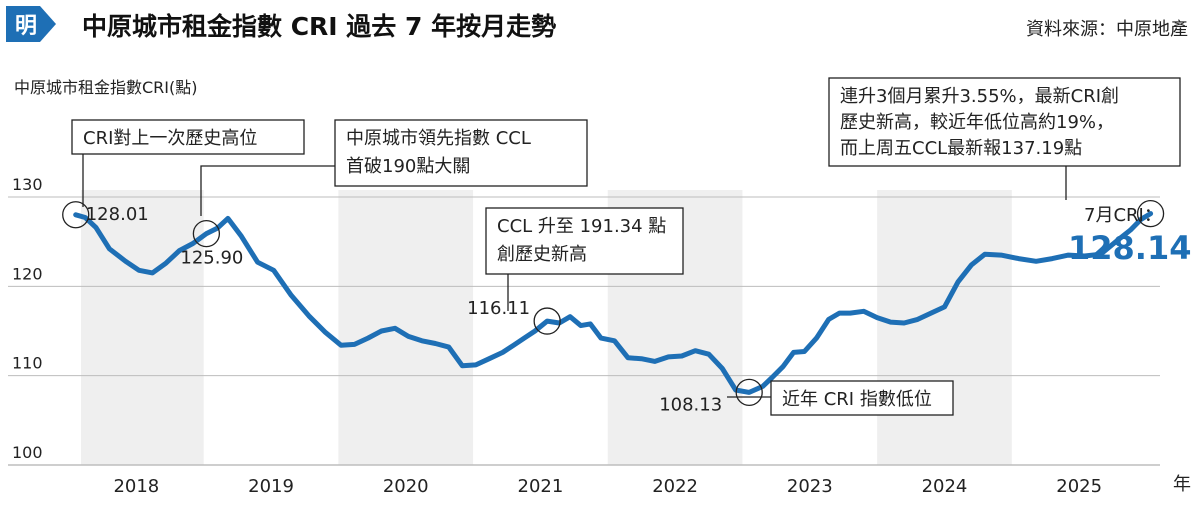  I want to click on x-tick-label: 2023, so click(810, 486).